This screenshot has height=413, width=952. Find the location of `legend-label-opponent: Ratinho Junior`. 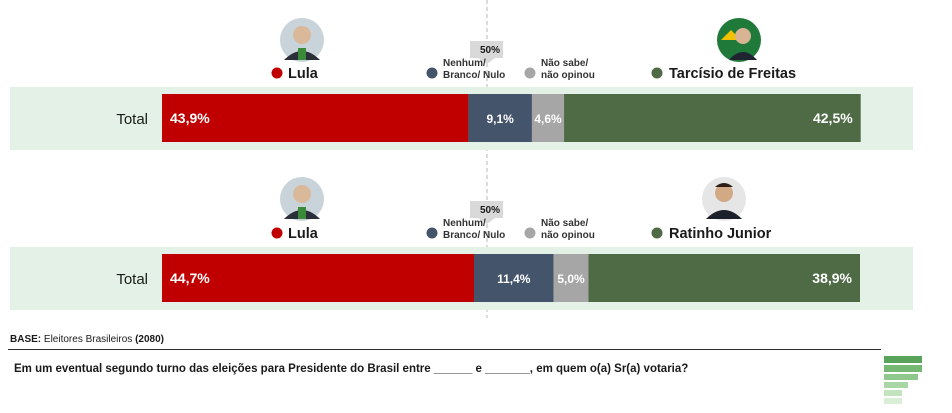

legend-label-opponent: Ratinho Junior is located at coordinates (720, 234).